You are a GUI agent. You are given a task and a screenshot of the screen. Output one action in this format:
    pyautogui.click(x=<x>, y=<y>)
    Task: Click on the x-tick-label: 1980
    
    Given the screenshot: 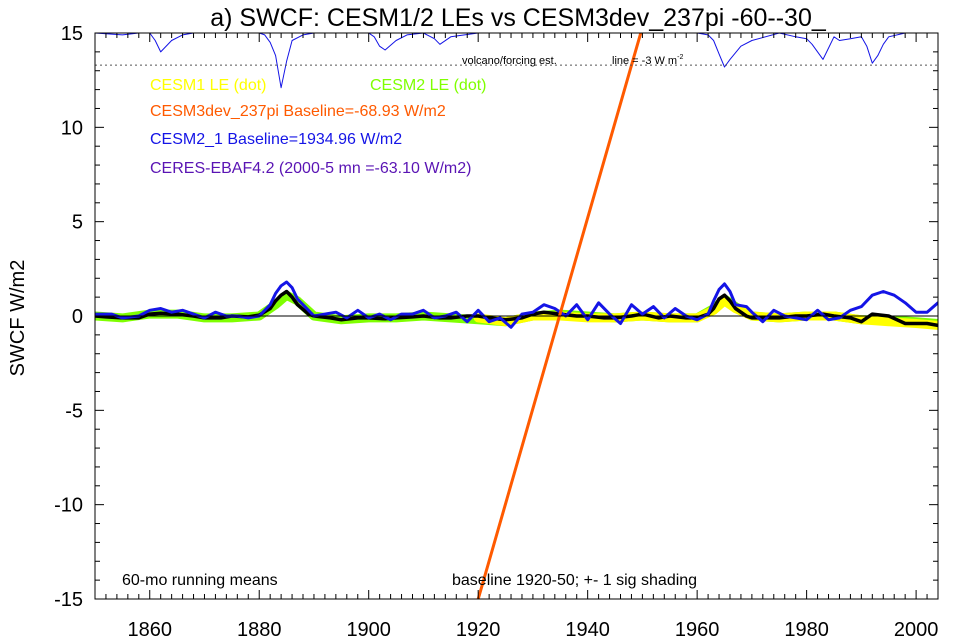 What is the action you would take?
    pyautogui.click(x=806, y=630)
    